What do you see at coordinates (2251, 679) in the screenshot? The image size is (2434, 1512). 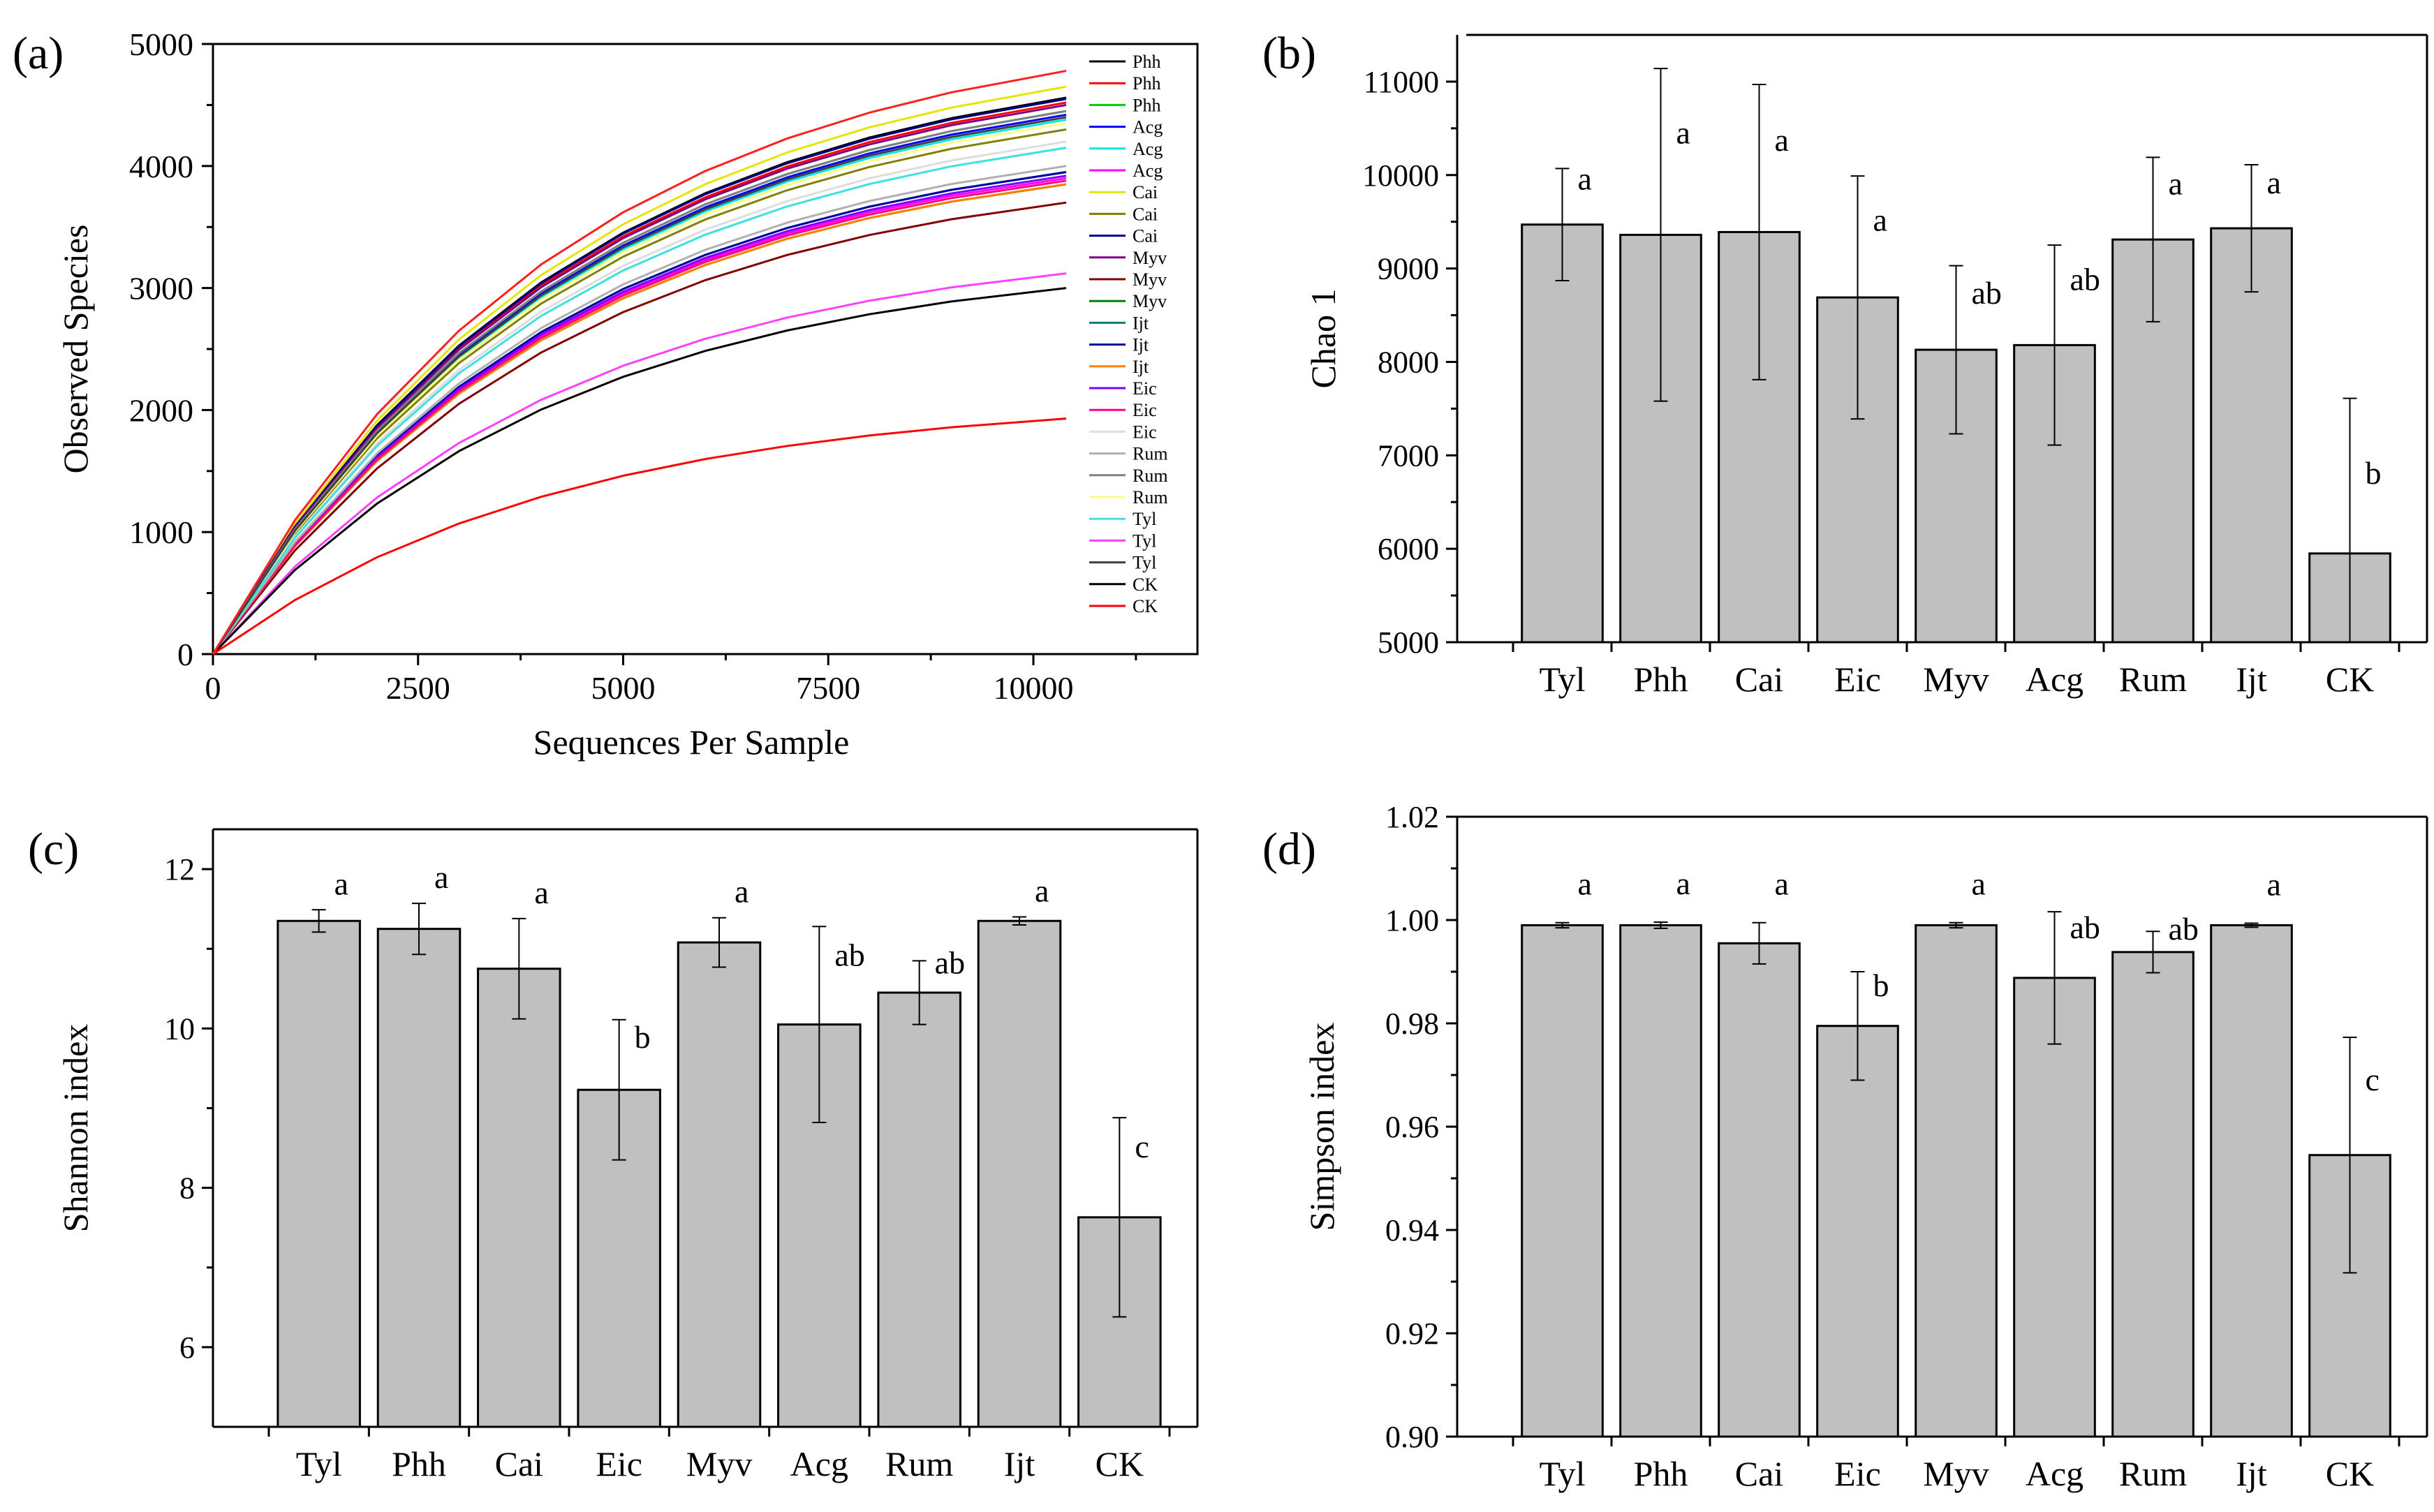 I see `x-tick-label-b: Ijt` at bounding box center [2251, 679].